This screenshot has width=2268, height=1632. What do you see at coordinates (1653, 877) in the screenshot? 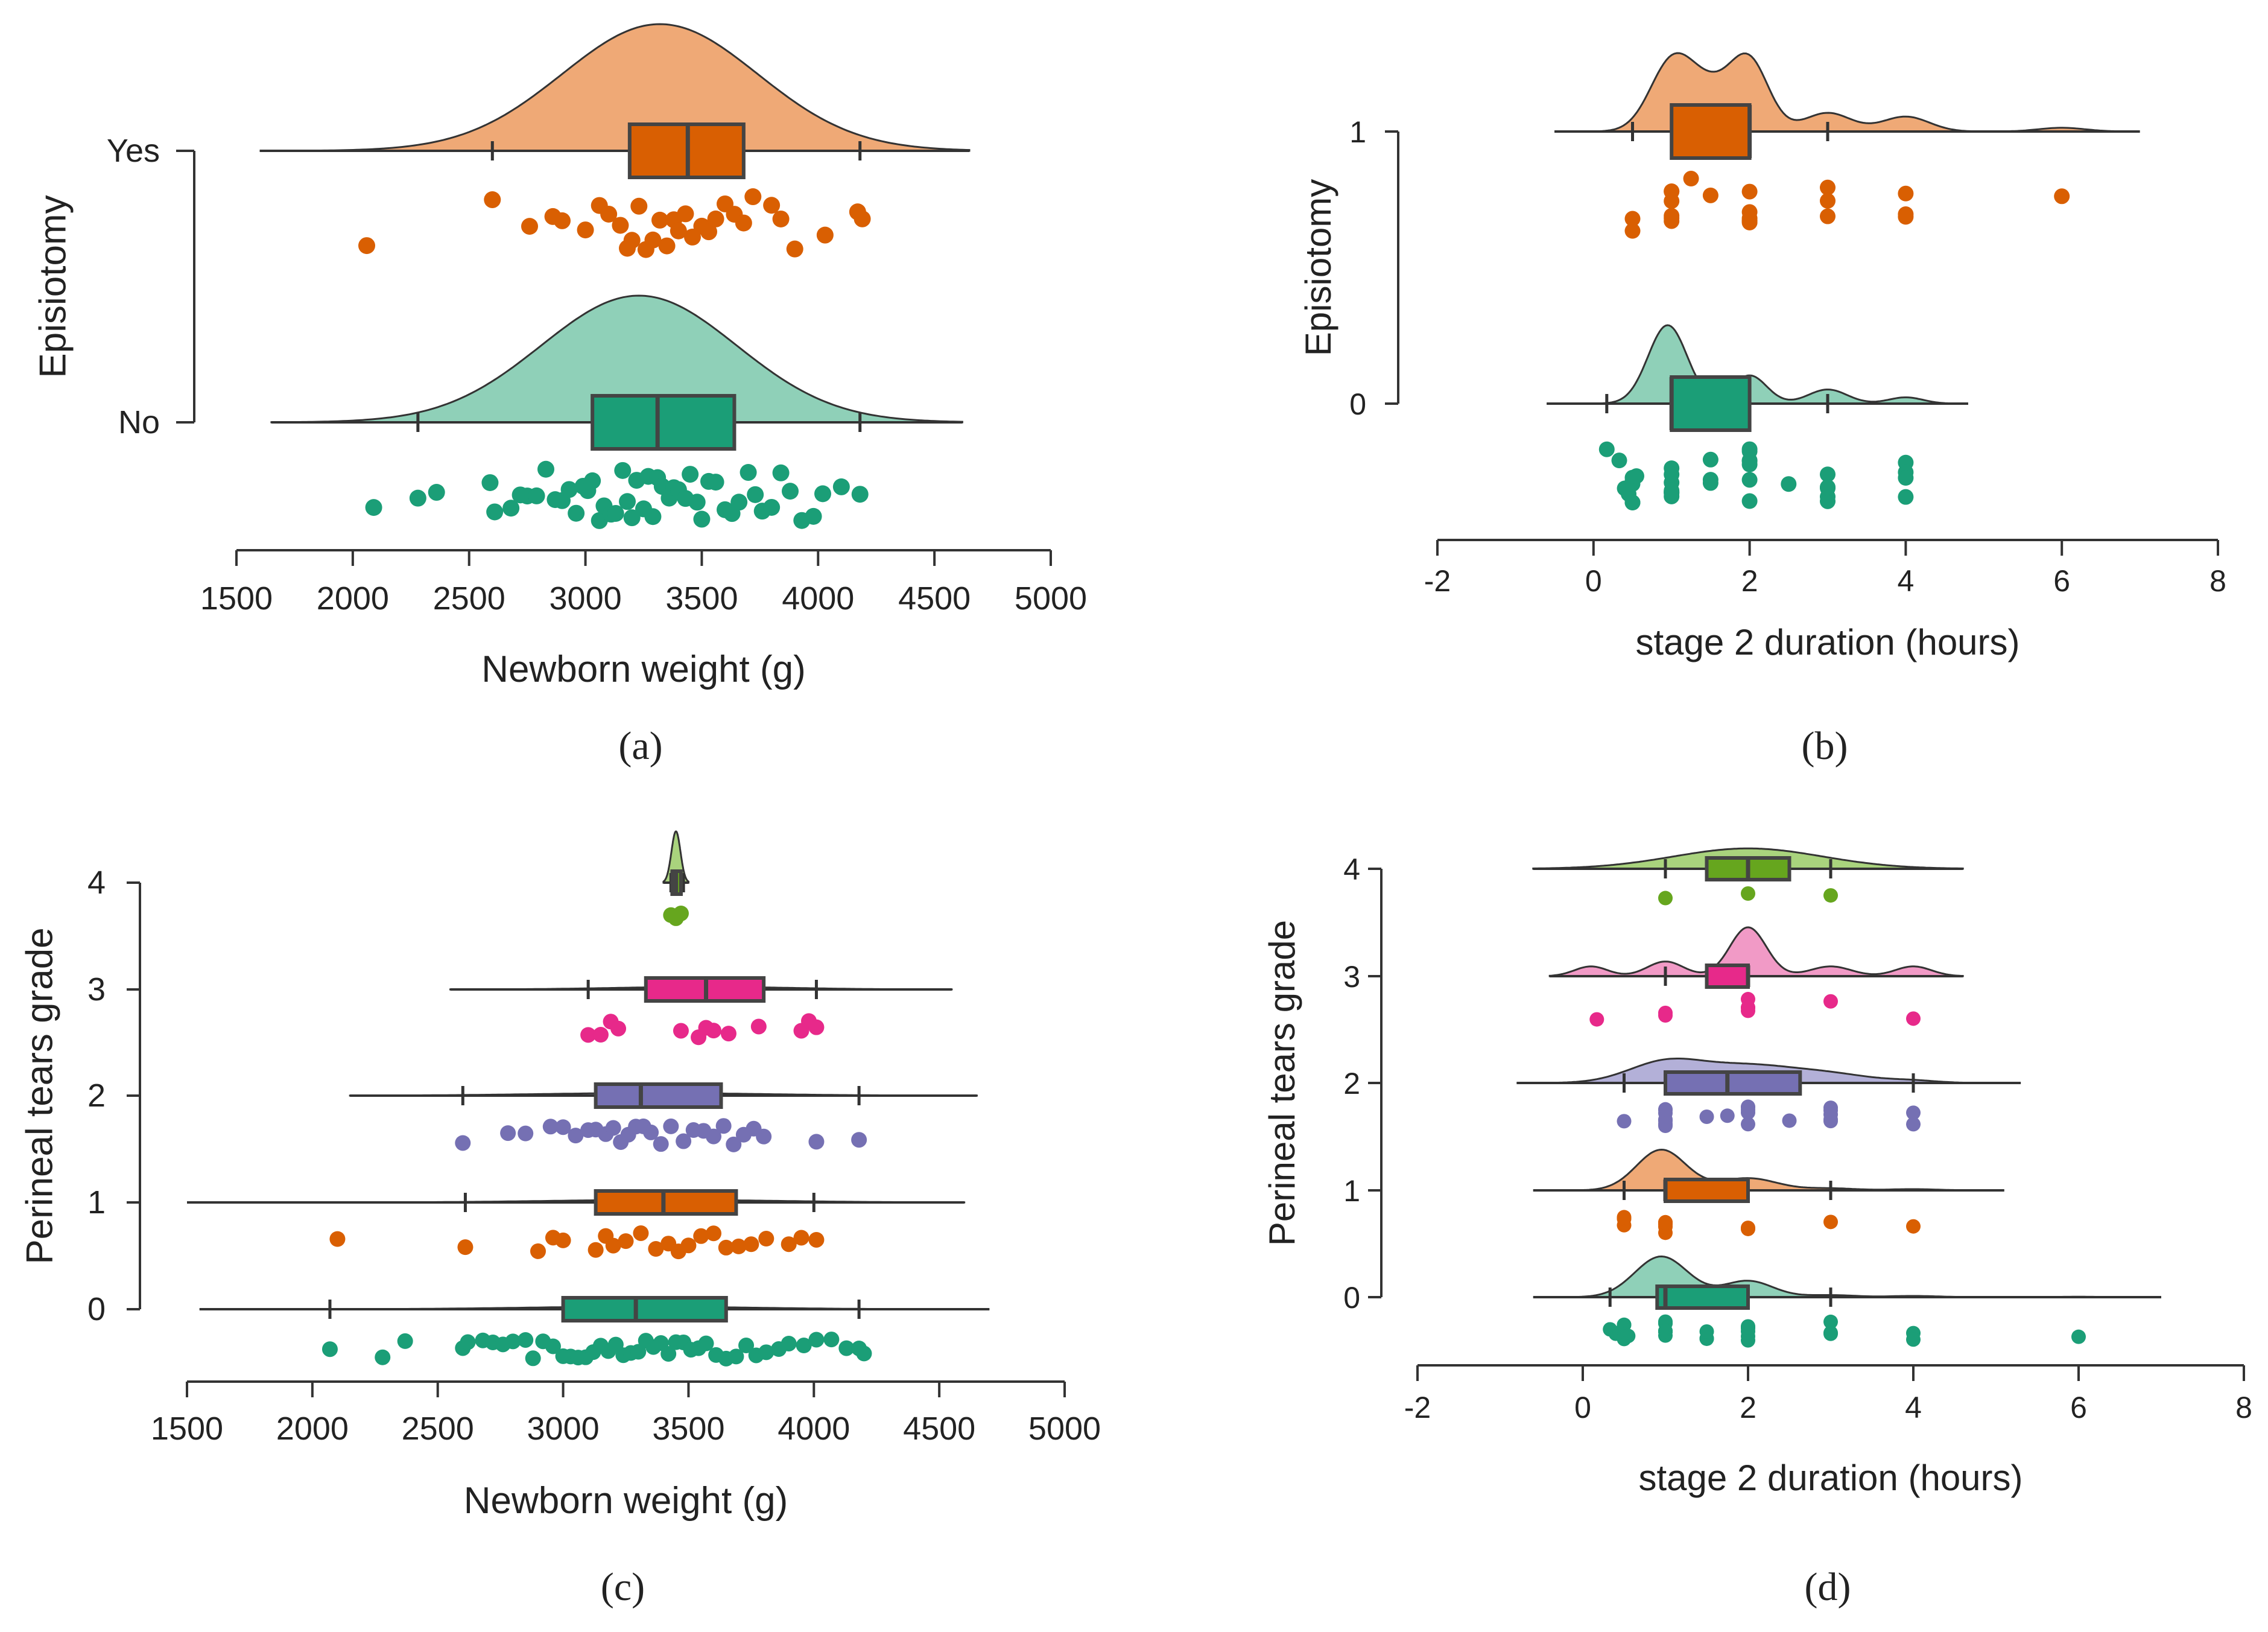
I see `group-4: 4` at bounding box center [1653, 877].